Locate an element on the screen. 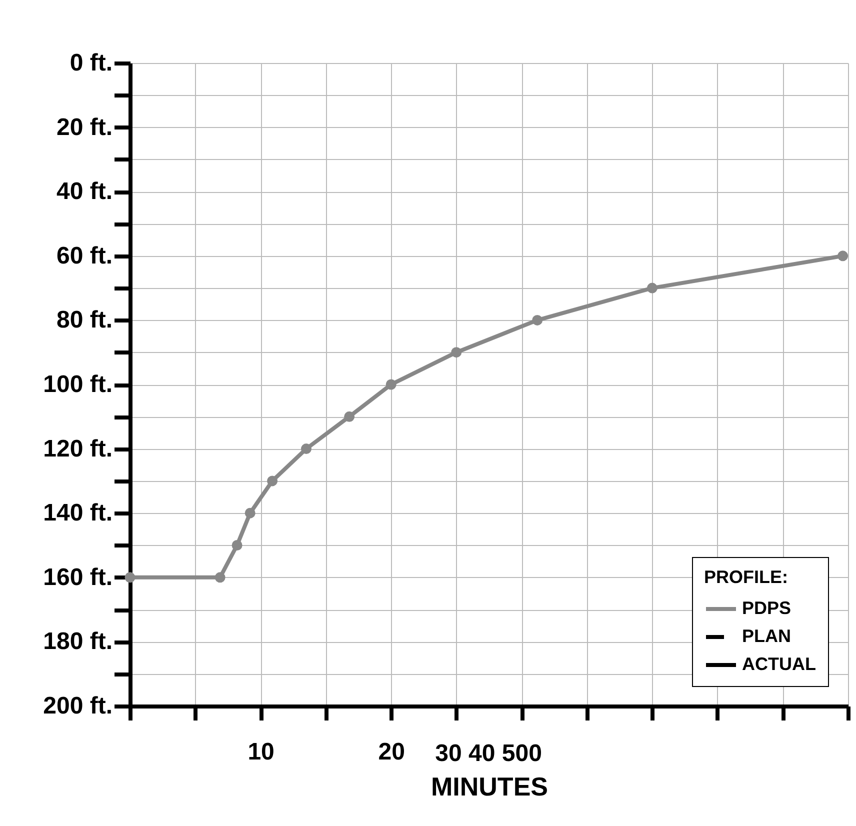 This screenshot has height=826, width=856. y-tick-label: 40 ft. is located at coordinates (84, 192).